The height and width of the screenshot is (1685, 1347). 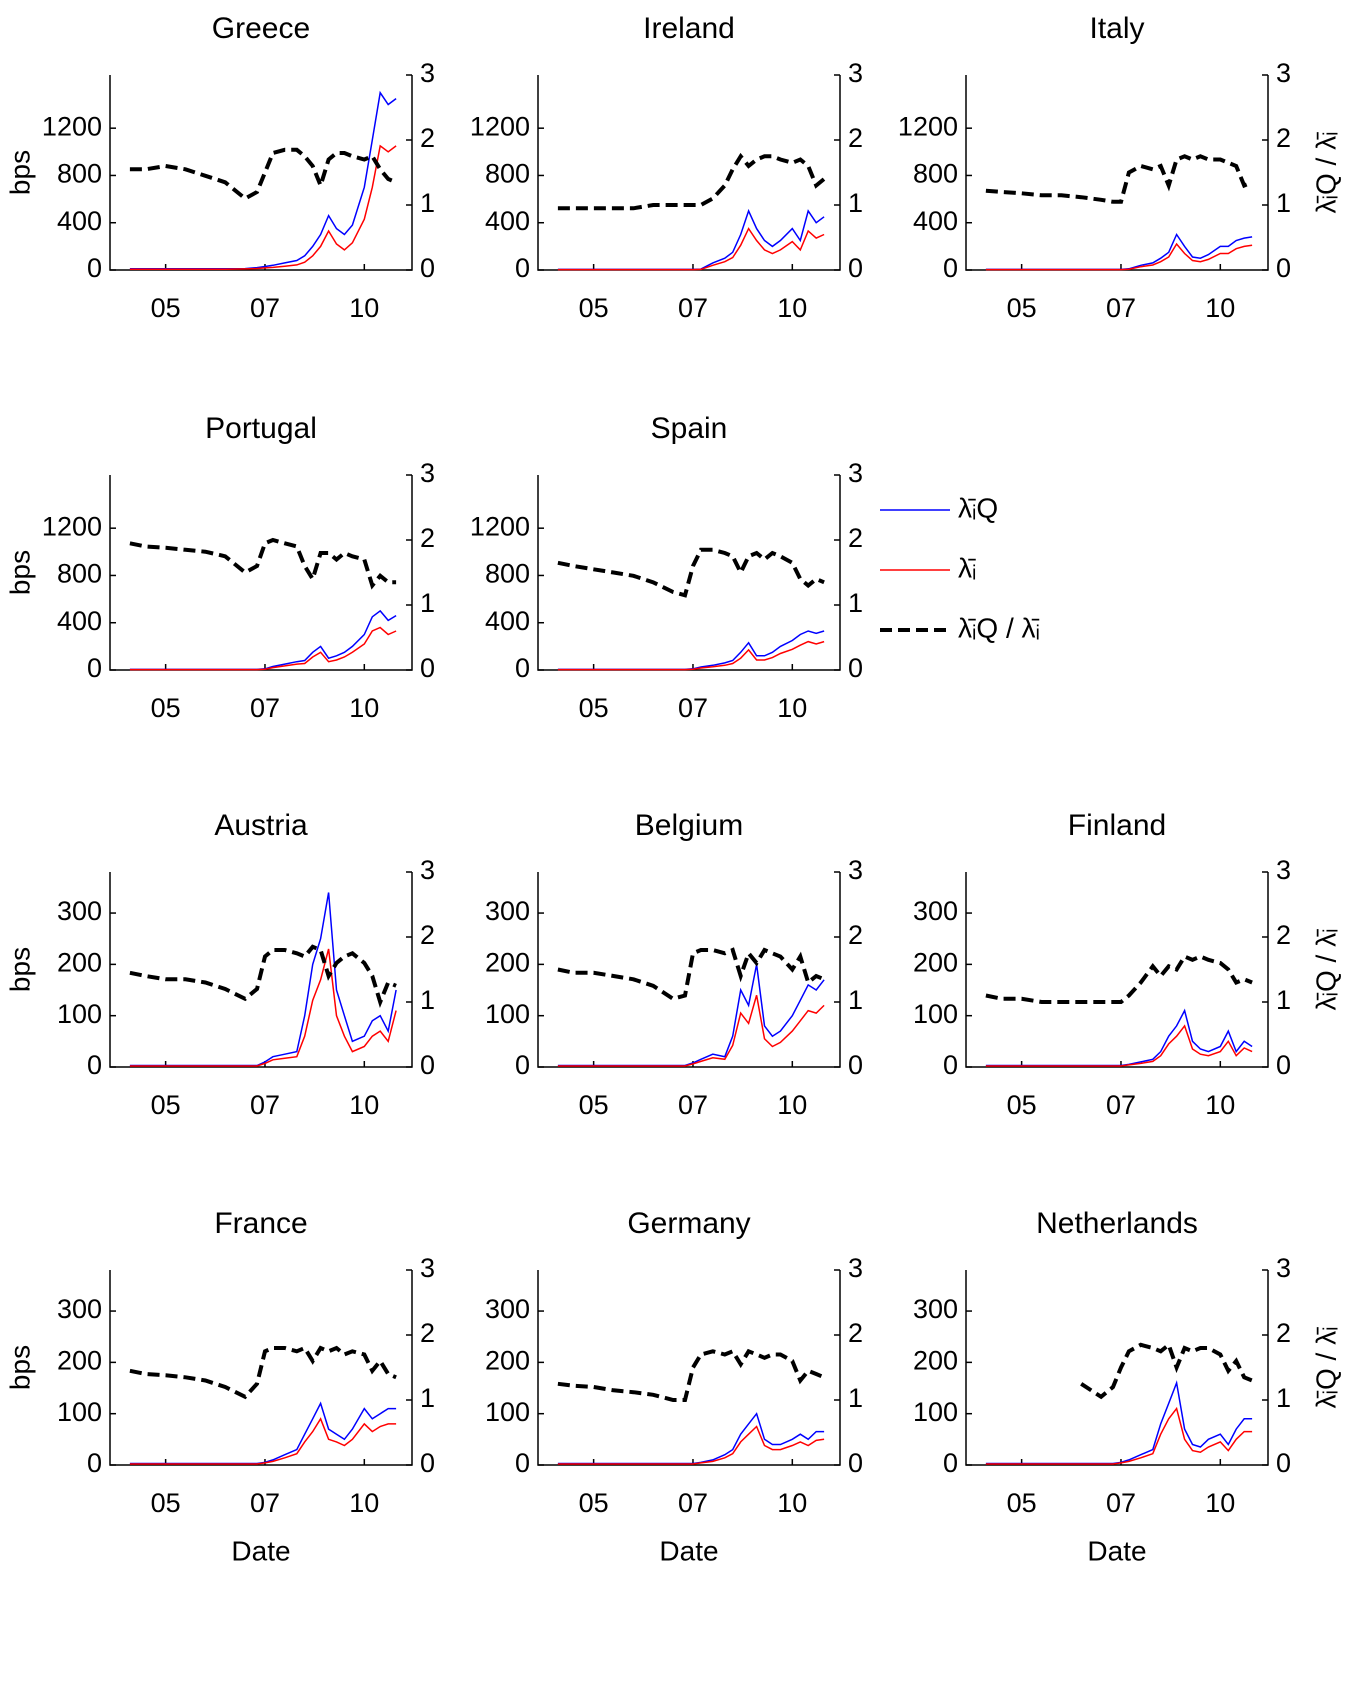 What do you see at coordinates (1117, 1223) in the screenshot?
I see `chart-title: Netherlands` at bounding box center [1117, 1223].